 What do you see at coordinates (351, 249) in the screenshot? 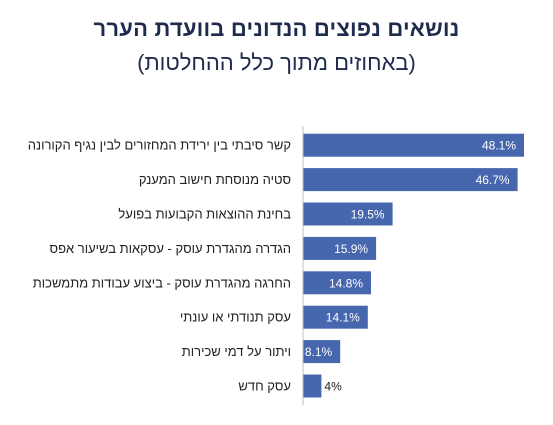
I see `data-label: 15.9%` at bounding box center [351, 249].